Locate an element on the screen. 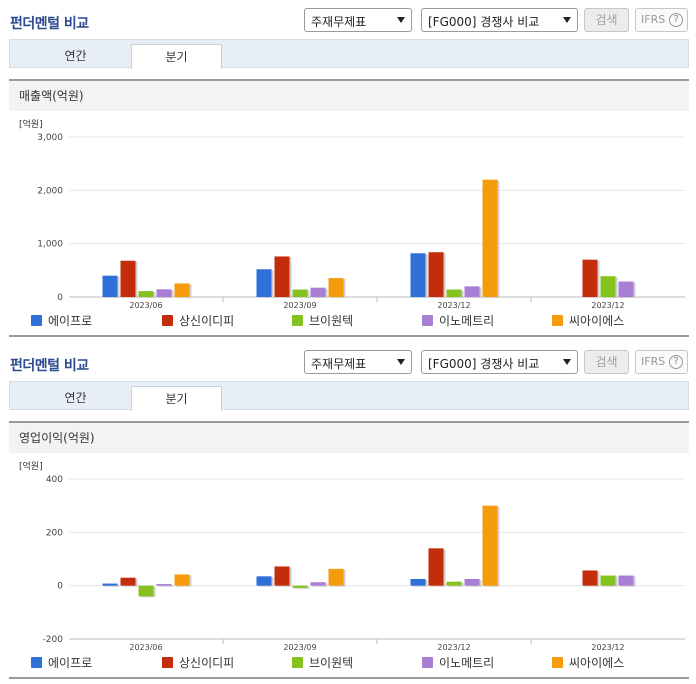  unit-label: [억원] is located at coordinates (31, 124).